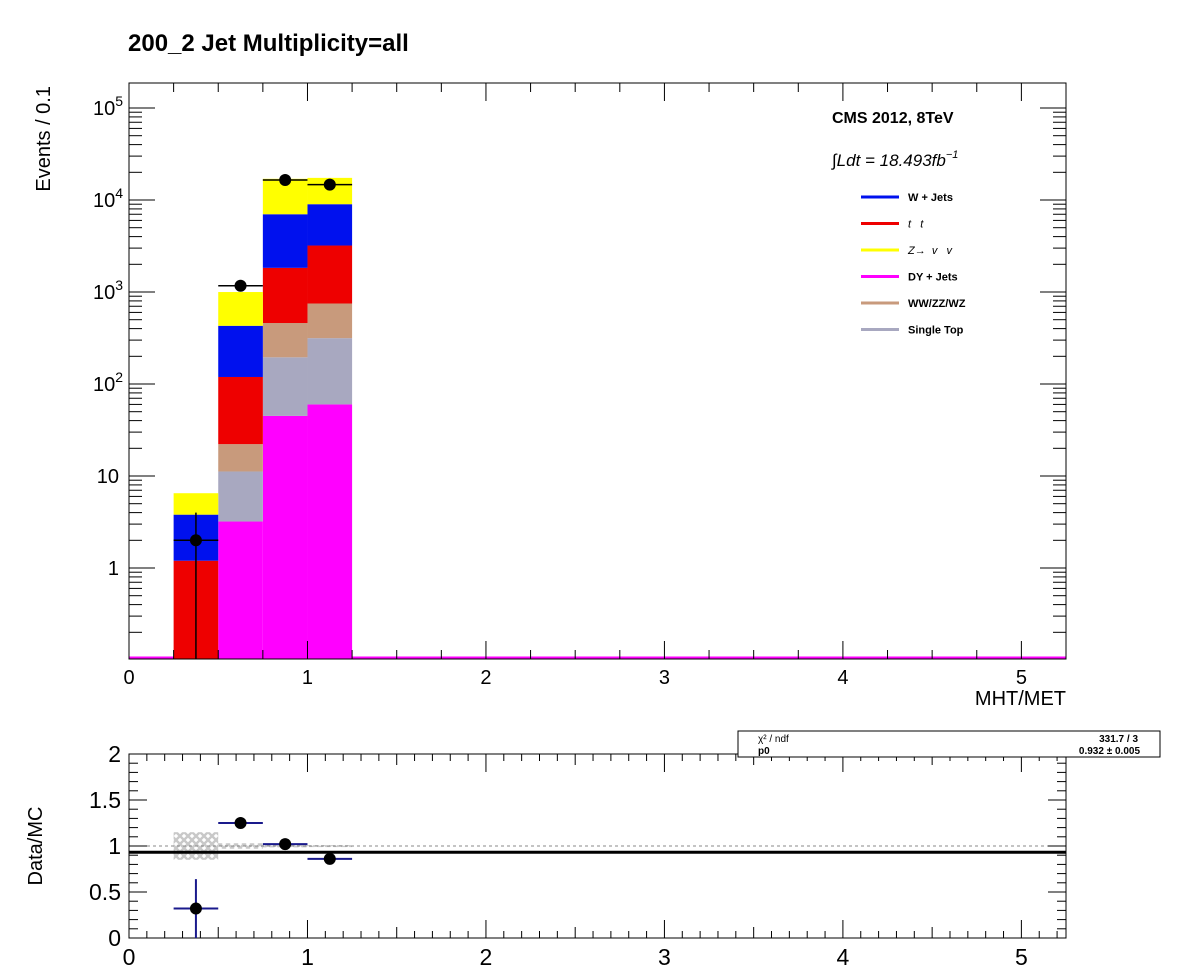 This screenshot has width=1196, height=972. What do you see at coordinates (664, 957) in the screenshot?
I see `ratio-x-tick-label: 3` at bounding box center [664, 957].